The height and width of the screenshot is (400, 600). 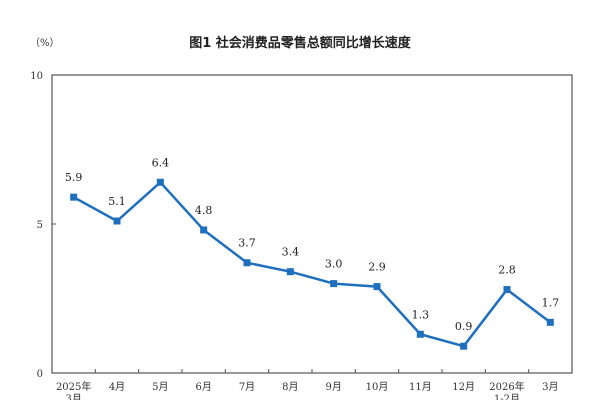 What do you see at coordinates (507, 270) in the screenshot?
I see `data-label: 2.8` at bounding box center [507, 270].